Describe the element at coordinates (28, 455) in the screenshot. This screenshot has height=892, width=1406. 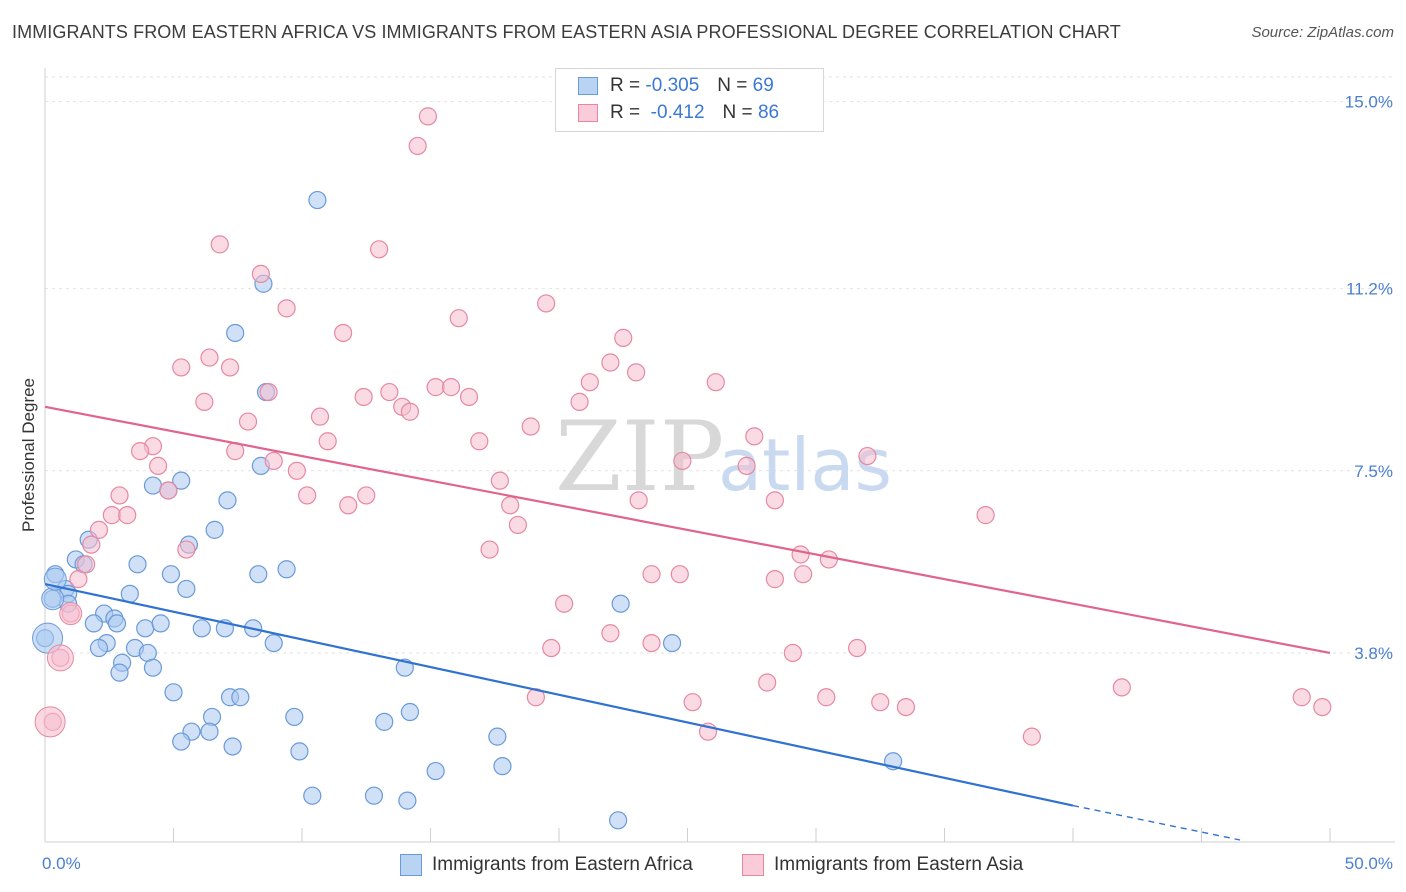
I see `y-axis-label: Professional Degree` at that location.